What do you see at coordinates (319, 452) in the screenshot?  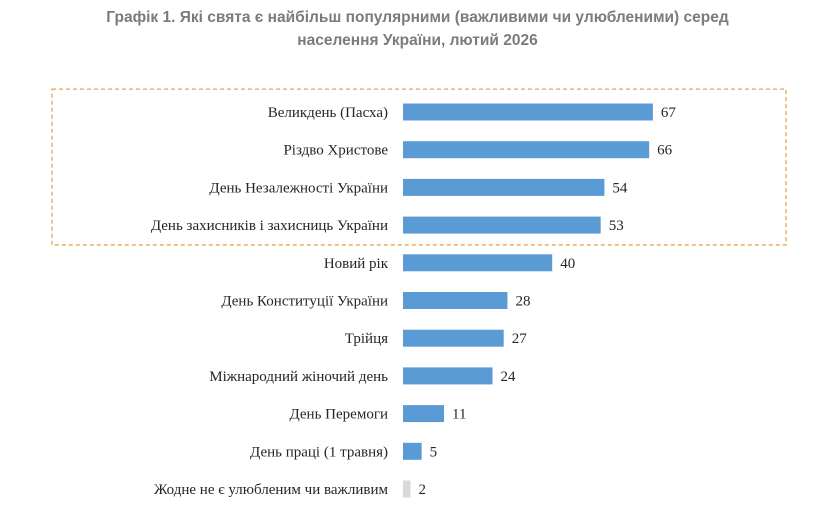 I see `category-label: День праці (1 травня)` at bounding box center [319, 452].